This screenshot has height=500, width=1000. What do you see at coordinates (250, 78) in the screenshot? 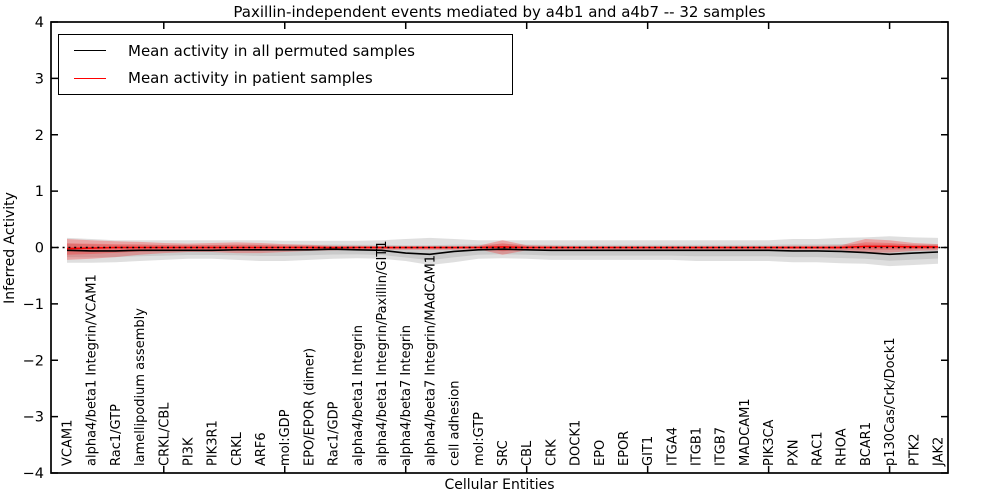
I see `legend-label-patient: Mean activity in patient samples` at bounding box center [250, 78].